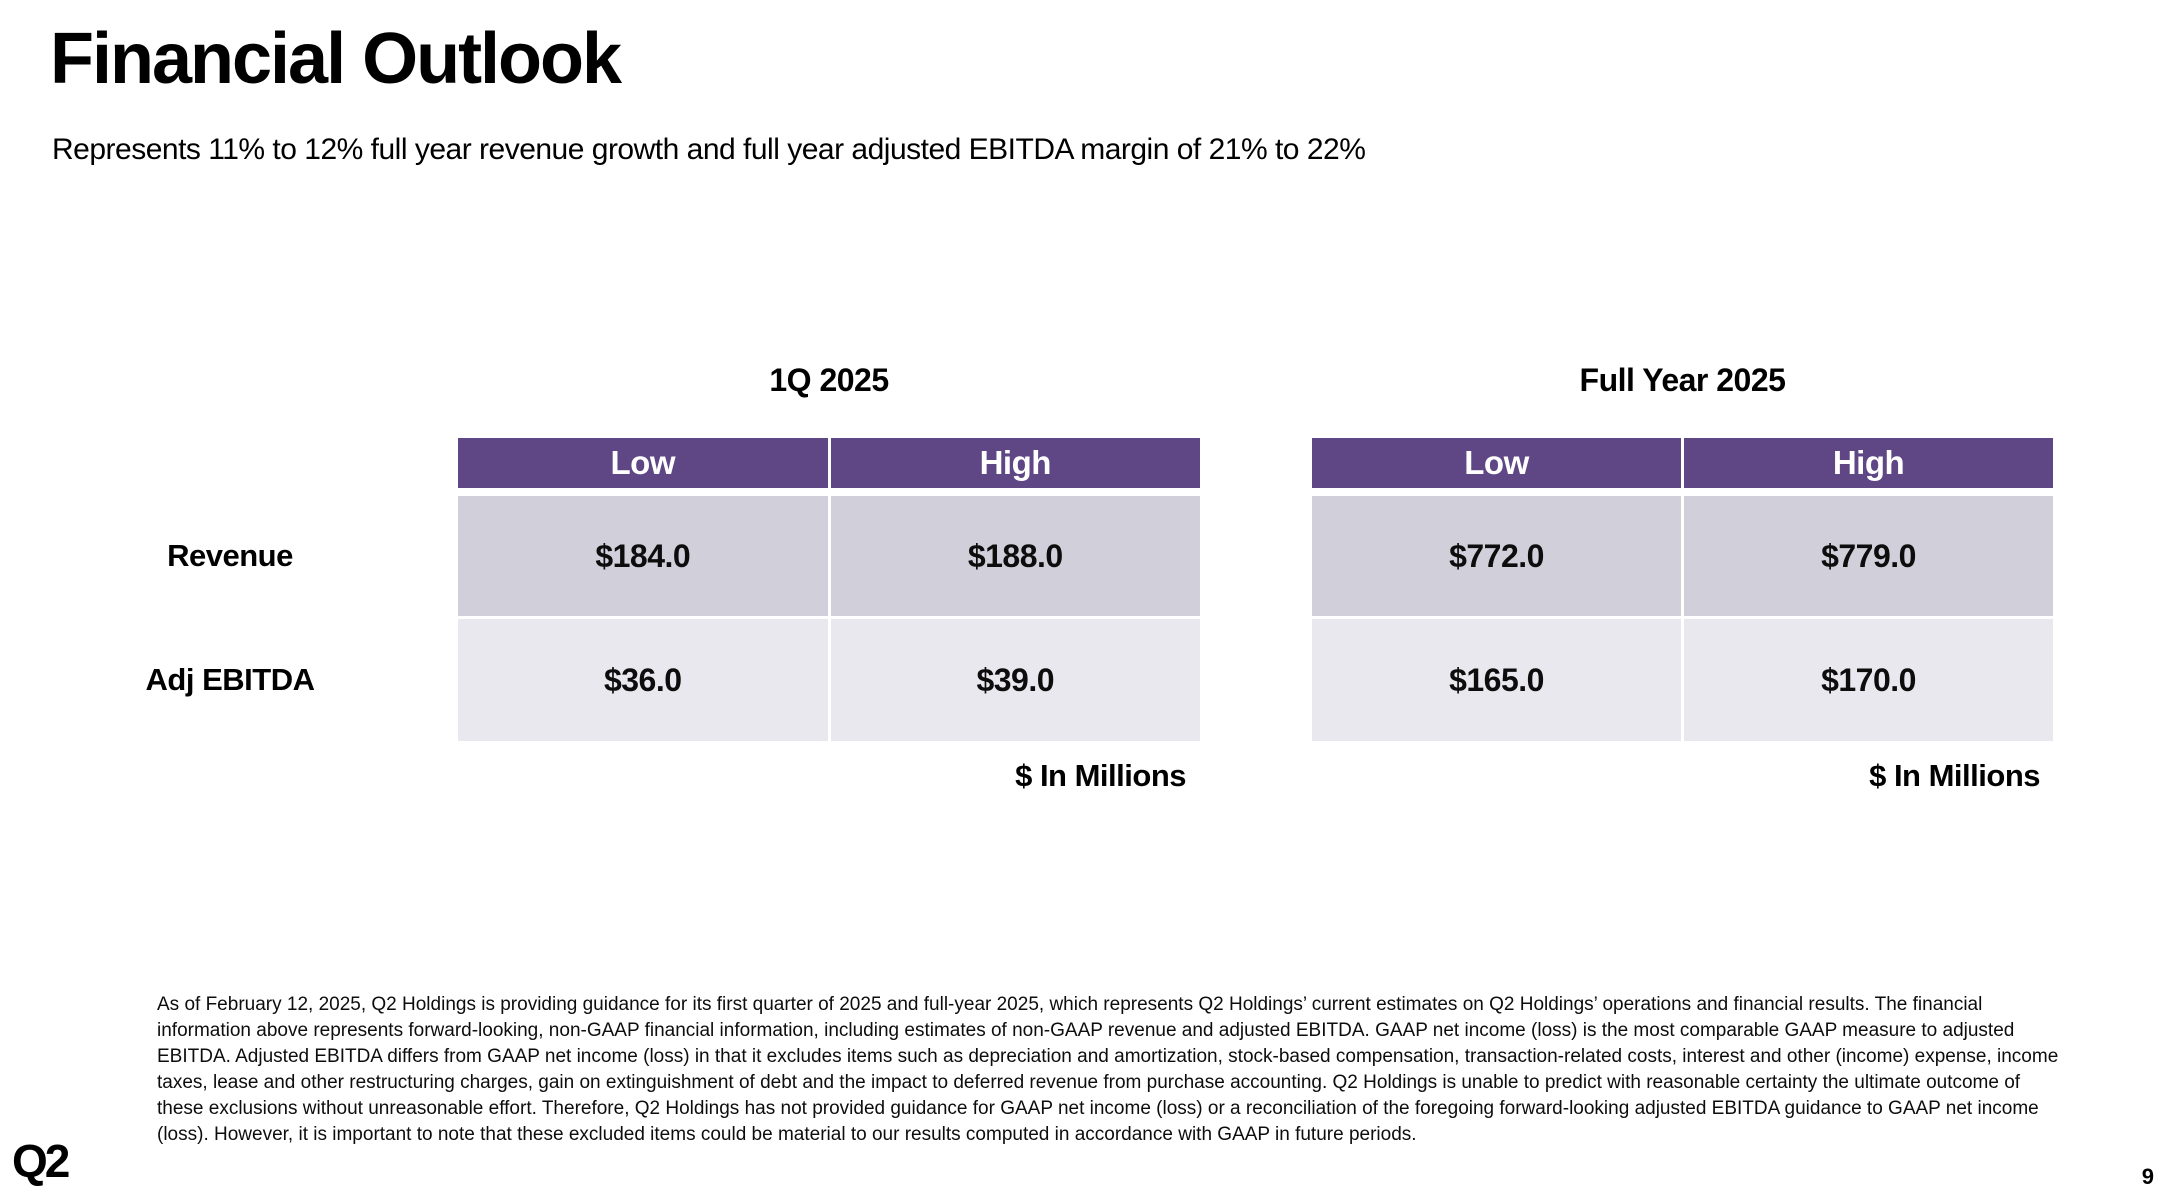 The image size is (2172, 1196). What do you see at coordinates (230, 555) in the screenshot?
I see `row-label-revenue: Revenue` at bounding box center [230, 555].